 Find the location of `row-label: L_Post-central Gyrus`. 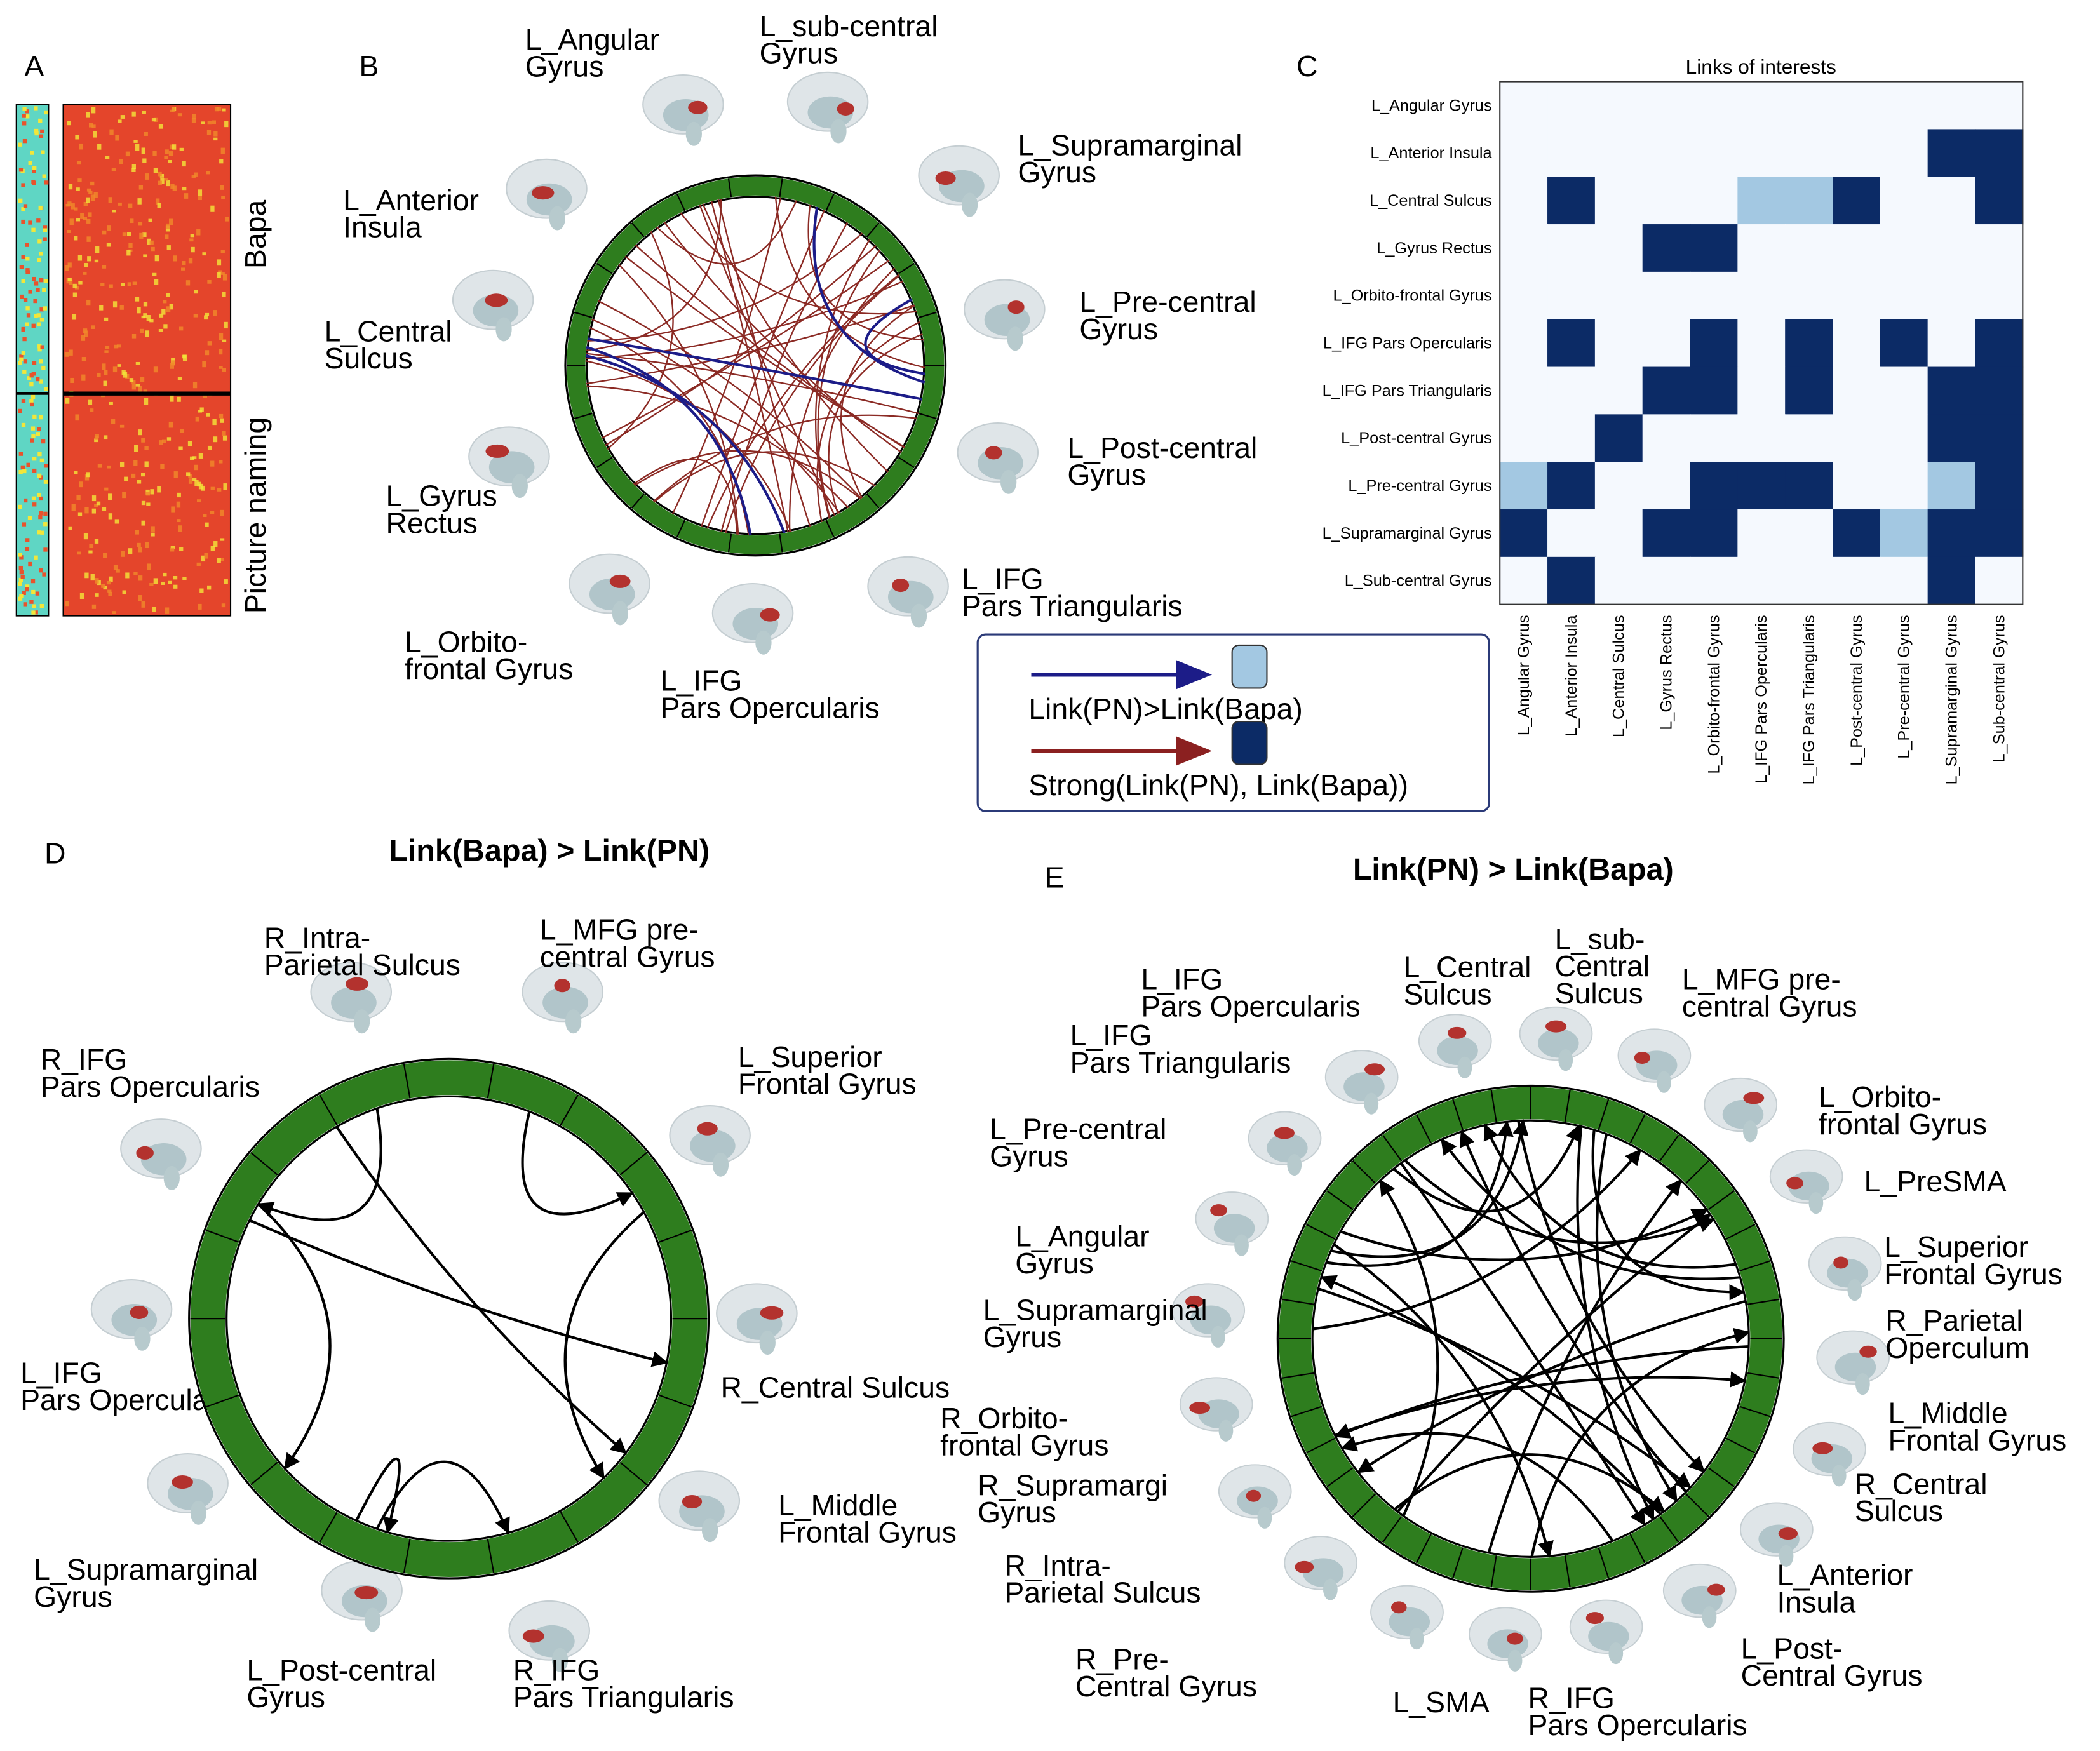

row-label: L_Post-central Gyrus is located at coordinates (1416, 438).